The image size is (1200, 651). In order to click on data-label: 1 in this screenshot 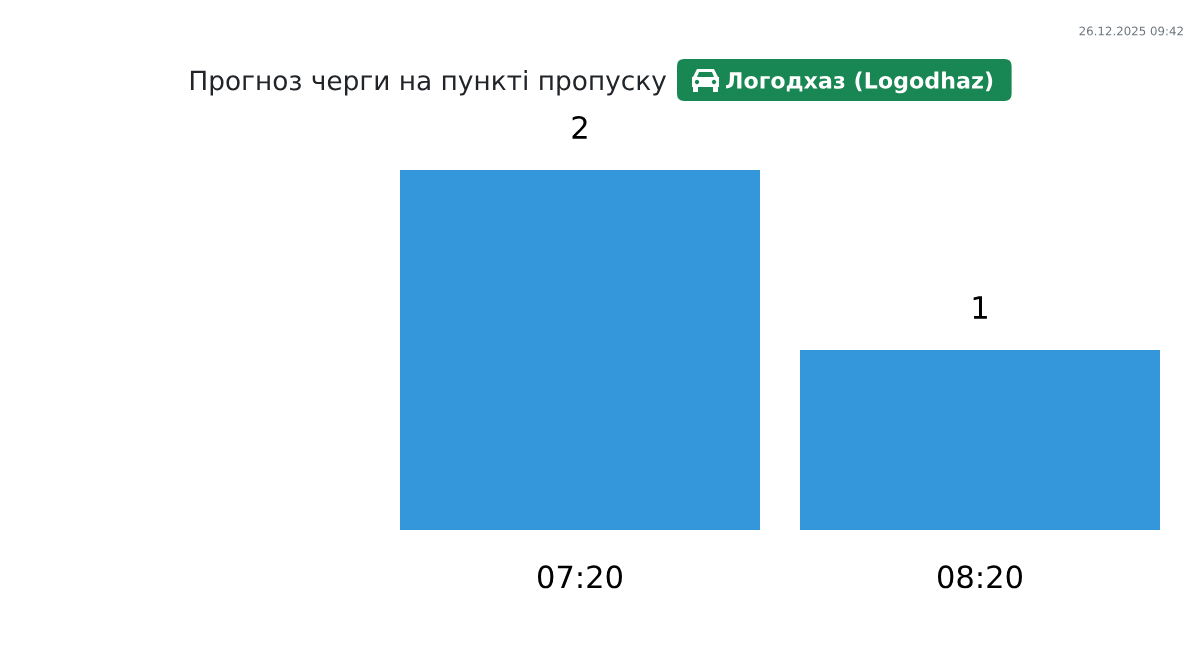, I will do `click(980, 307)`.